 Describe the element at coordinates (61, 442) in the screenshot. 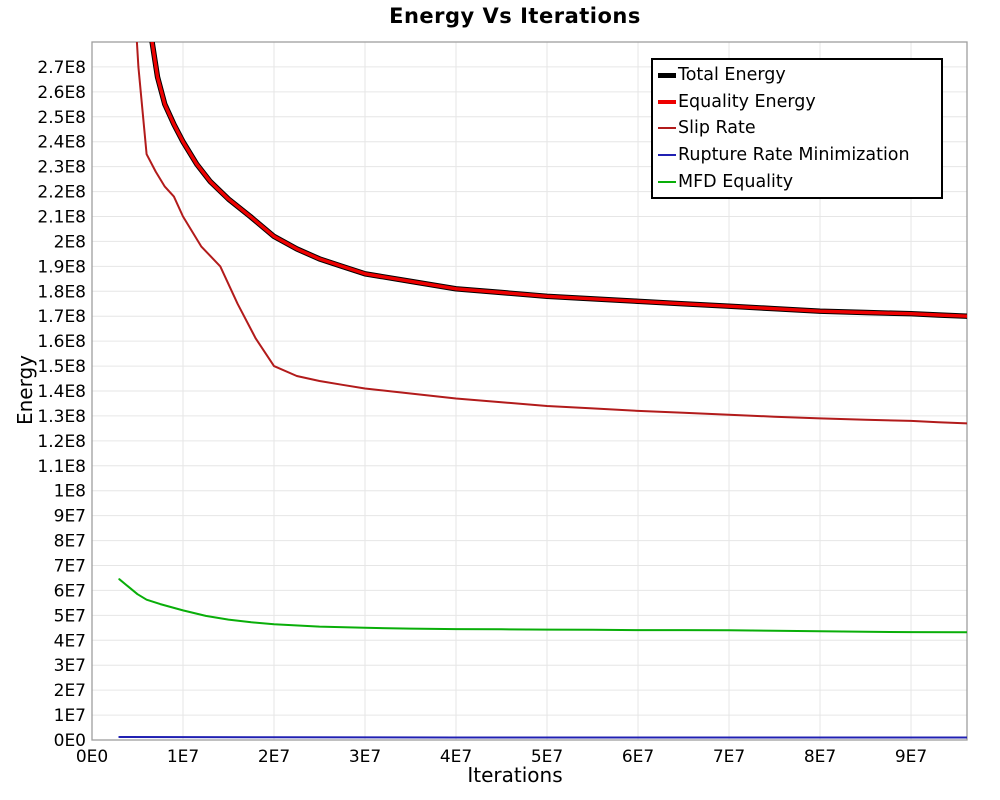

I see `y-tick-label: 1.2E8` at that location.